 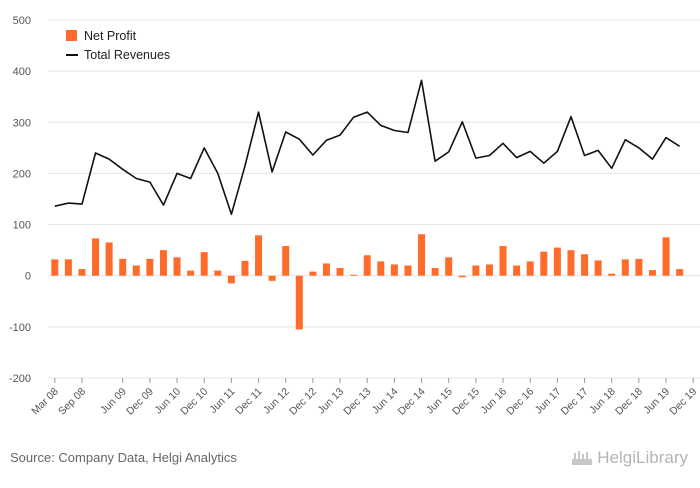 I want to click on y-axis: -200 -100 0 100 200 300 400 500, so click(x=20, y=200).